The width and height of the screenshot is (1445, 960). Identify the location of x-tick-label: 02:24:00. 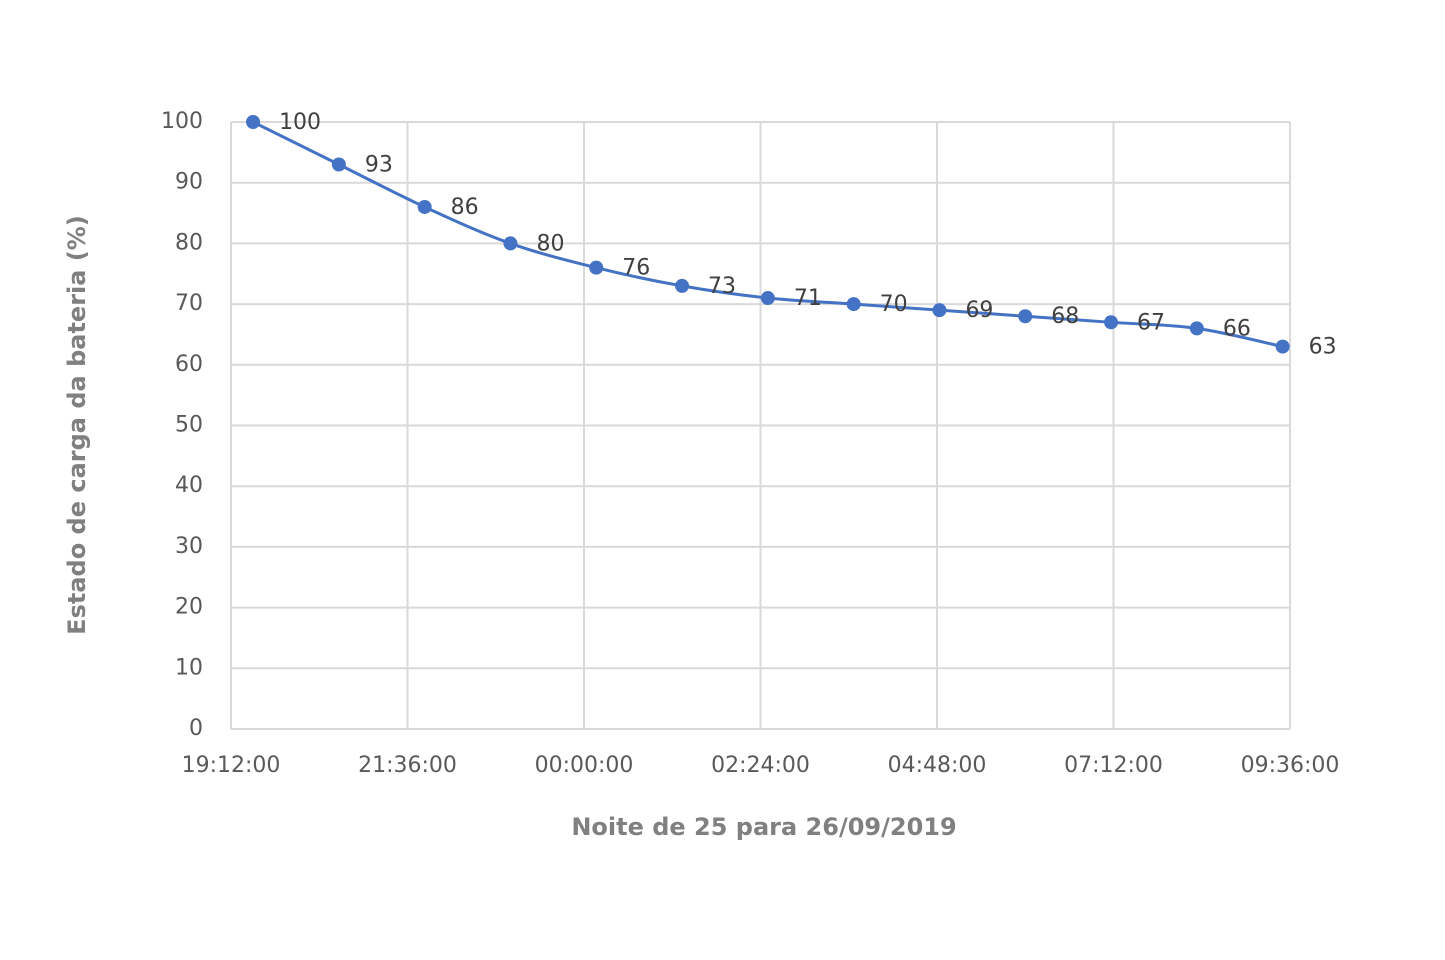
(760, 765).